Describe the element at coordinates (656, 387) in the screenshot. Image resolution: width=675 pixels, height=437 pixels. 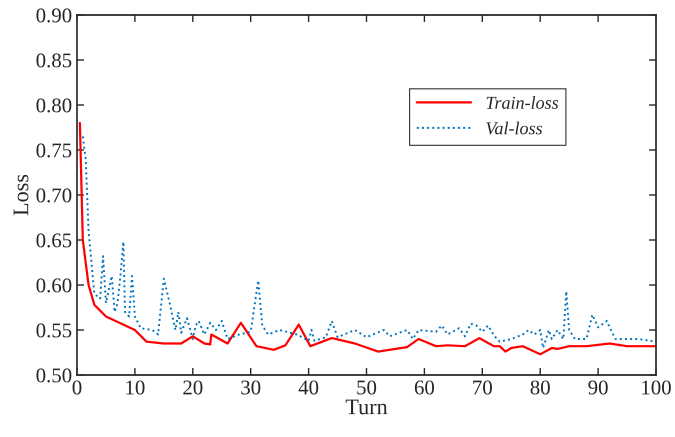
I see `x-tick-label: 100` at that location.